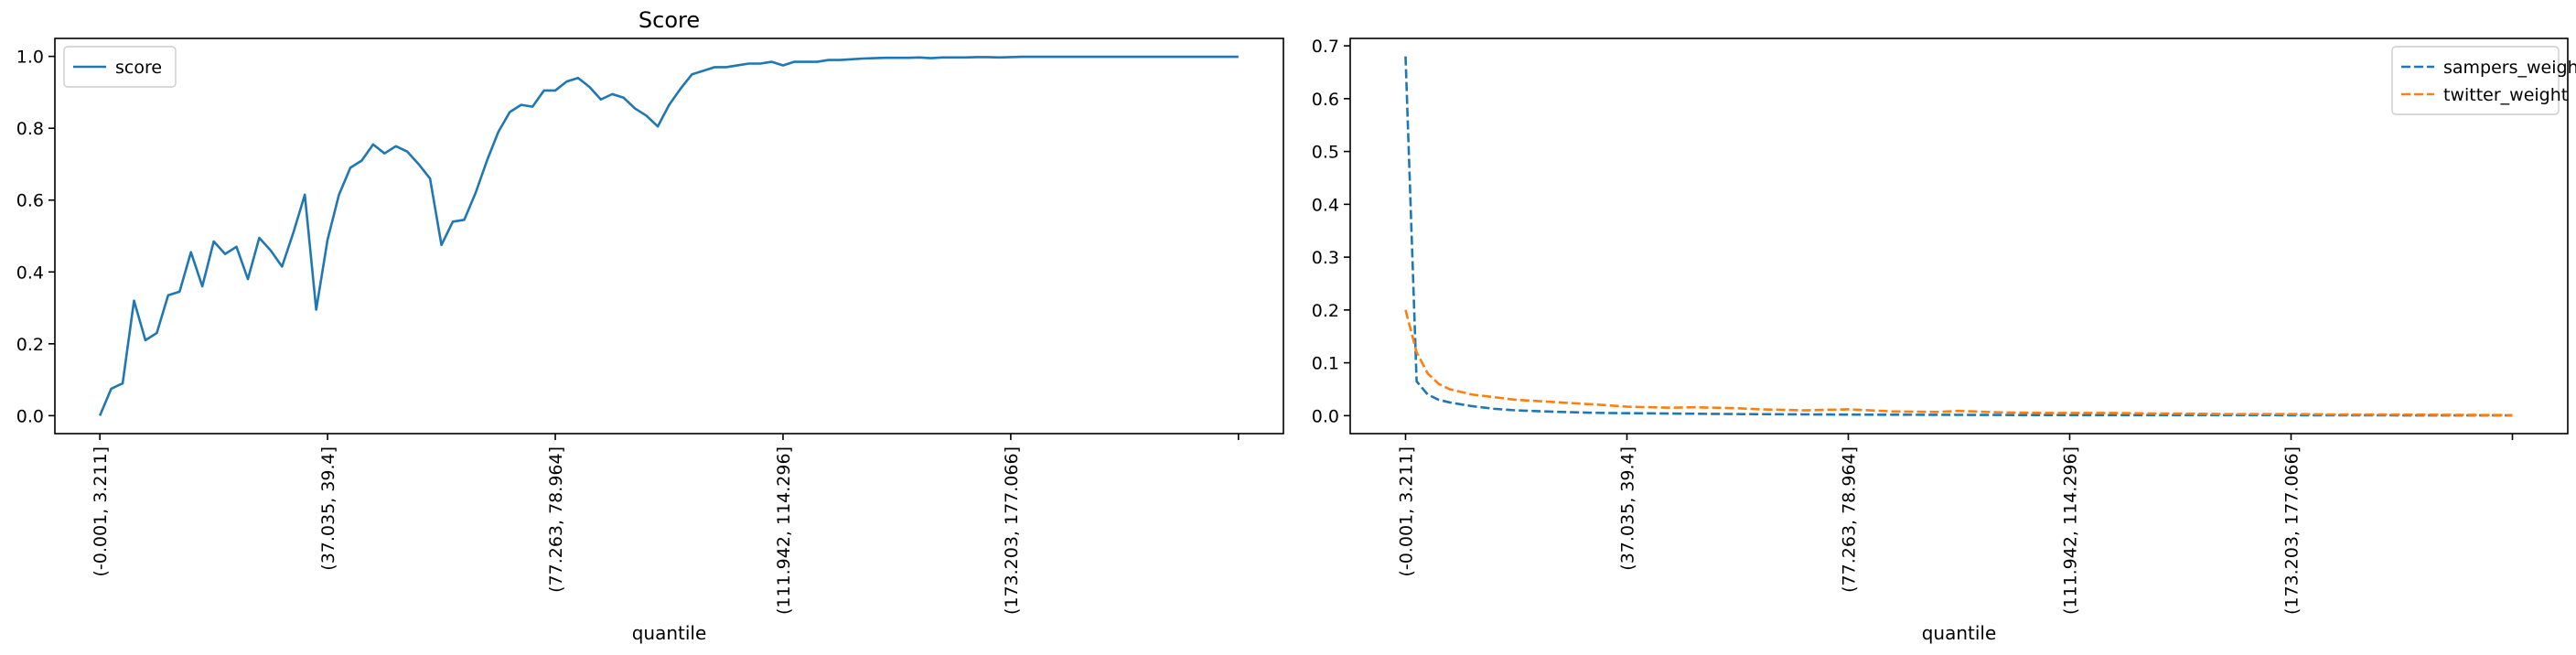  I want to click on legend: sampers_weight twitter_weight, so click(2483, 80).